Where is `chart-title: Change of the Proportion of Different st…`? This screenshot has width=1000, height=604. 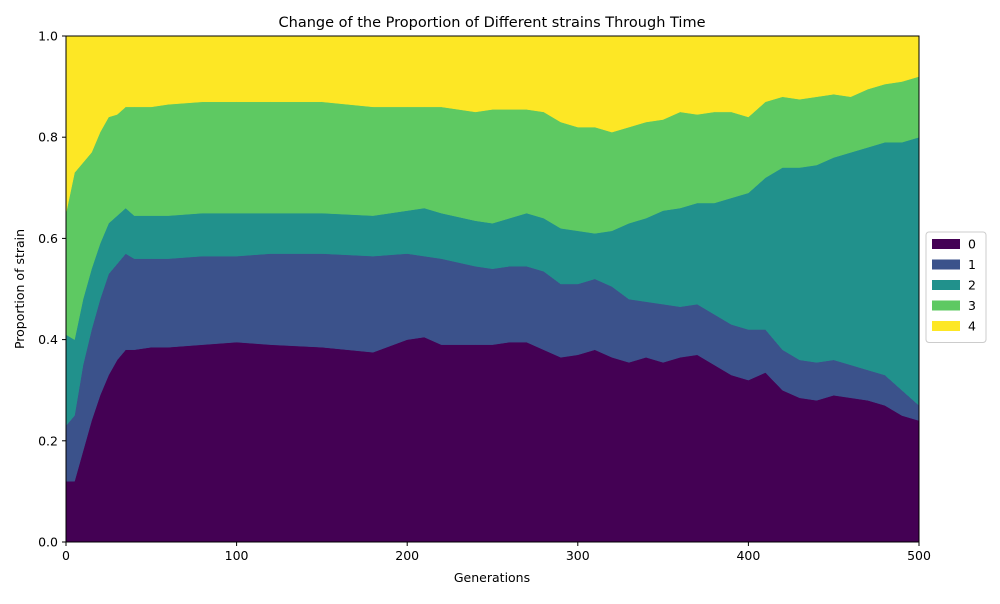 chart-title: Change of the Proportion of Different st… is located at coordinates (492, 23).